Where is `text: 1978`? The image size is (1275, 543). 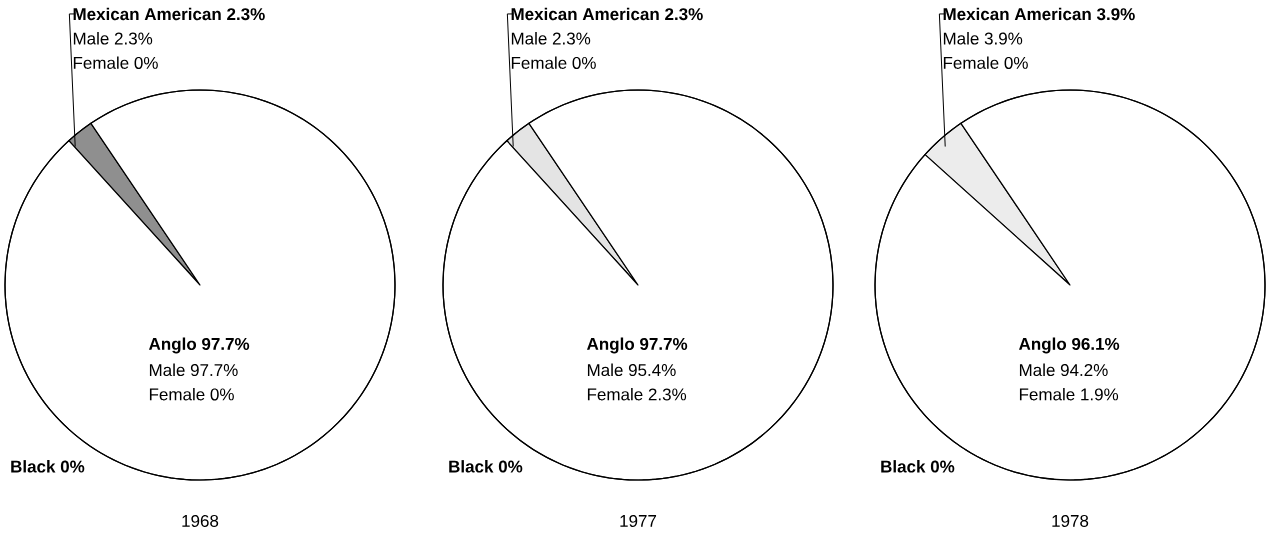
text: 1978 is located at coordinates (1070, 520).